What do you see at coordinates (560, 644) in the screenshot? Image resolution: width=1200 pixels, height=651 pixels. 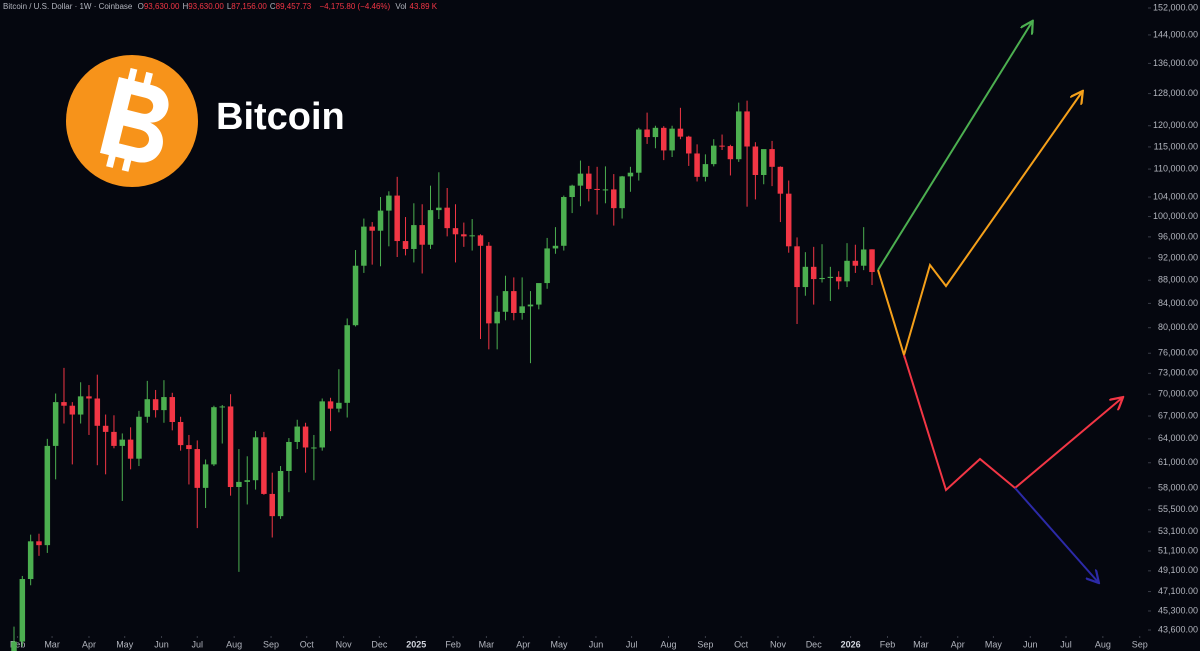 I see `x-tick-label: May` at bounding box center [560, 644].